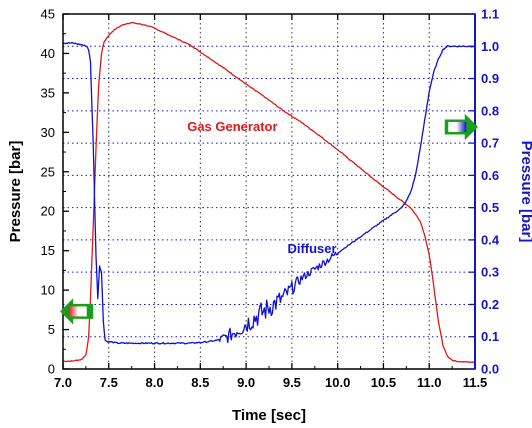 The width and height of the screenshot is (532, 428). What do you see at coordinates (232, 126) in the screenshot?
I see `annotation-gas-generator: Gas Generator` at bounding box center [232, 126].